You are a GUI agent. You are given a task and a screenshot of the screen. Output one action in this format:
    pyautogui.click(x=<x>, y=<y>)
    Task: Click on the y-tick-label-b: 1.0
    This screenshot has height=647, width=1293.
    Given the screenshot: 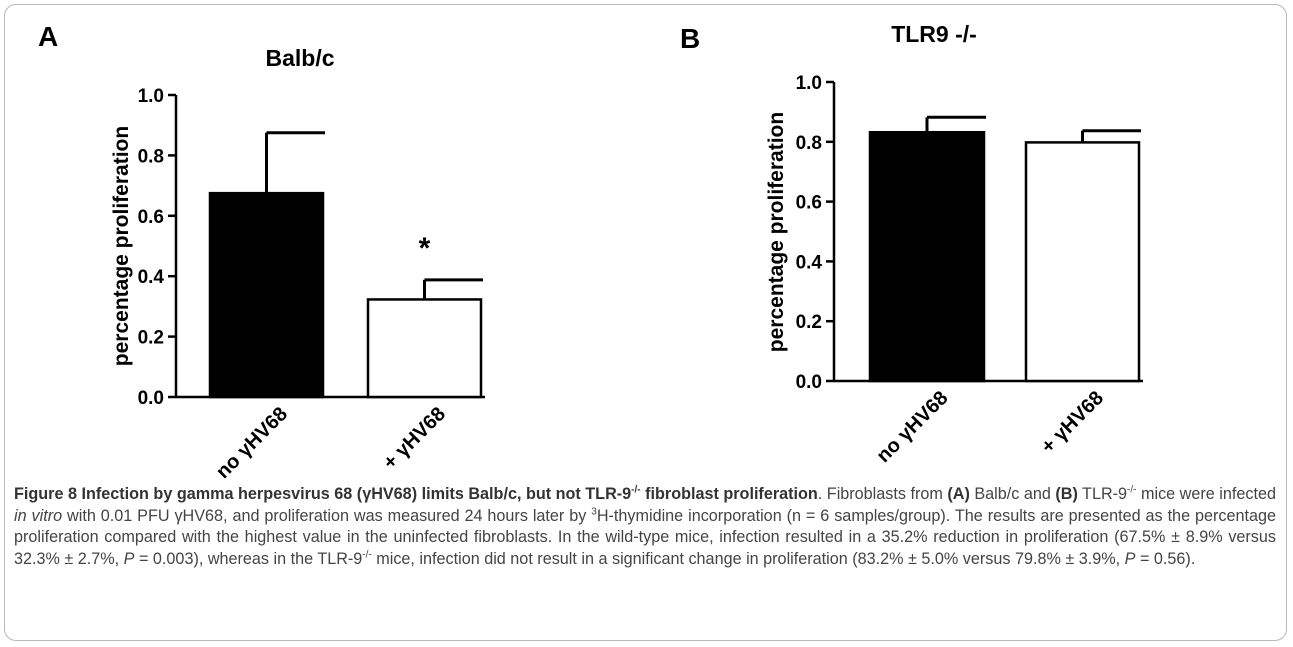 What is the action you would take?
    pyautogui.click(x=809, y=83)
    